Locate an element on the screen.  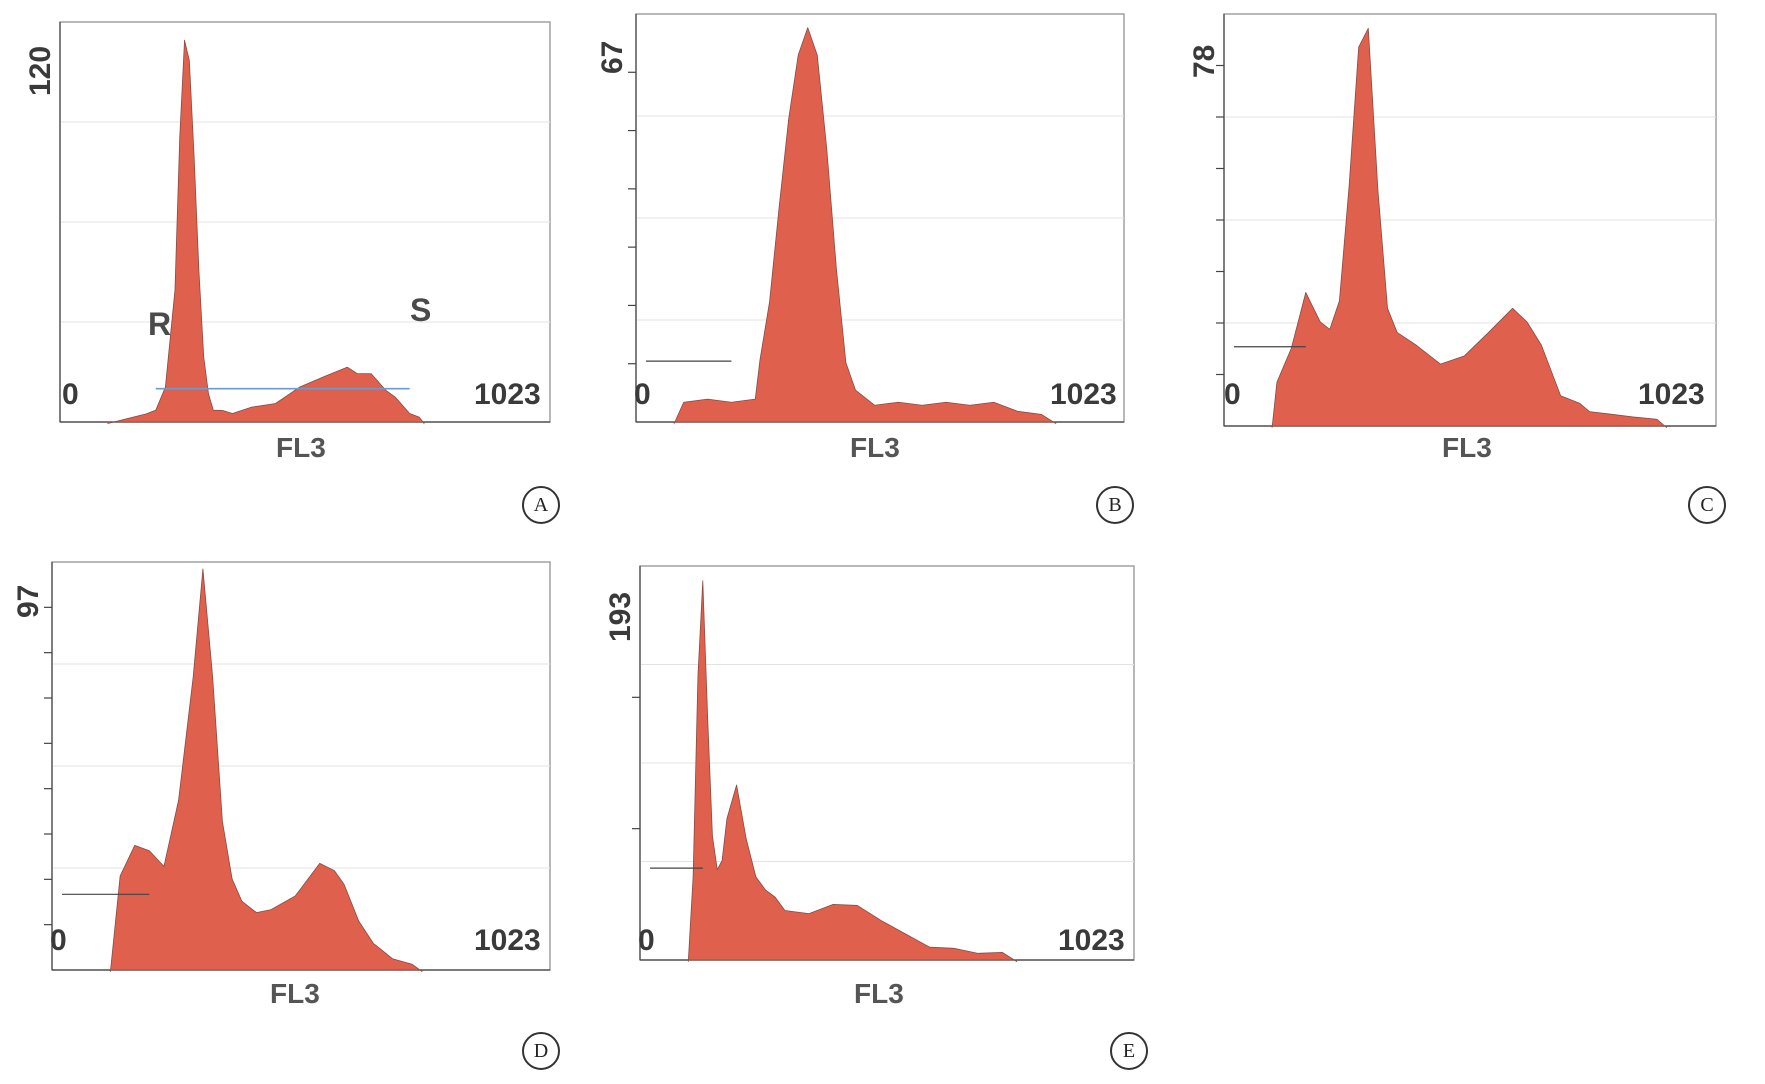
x-axis-title-c: FL3 is located at coordinates (1467, 447).